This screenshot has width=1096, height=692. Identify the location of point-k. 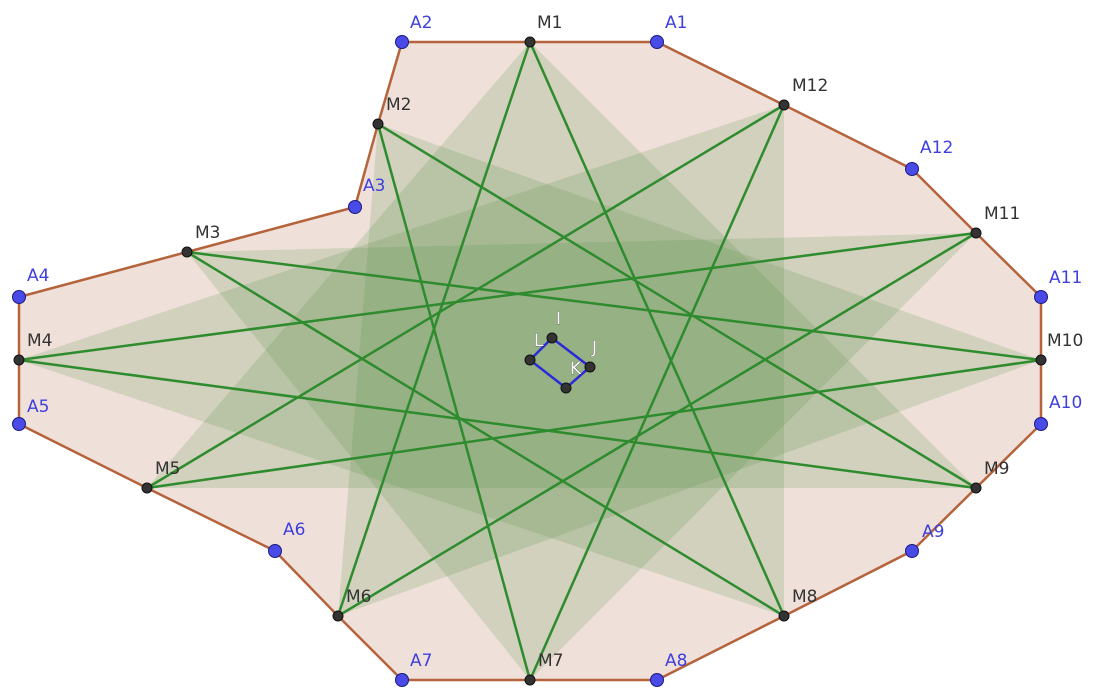
(566, 388).